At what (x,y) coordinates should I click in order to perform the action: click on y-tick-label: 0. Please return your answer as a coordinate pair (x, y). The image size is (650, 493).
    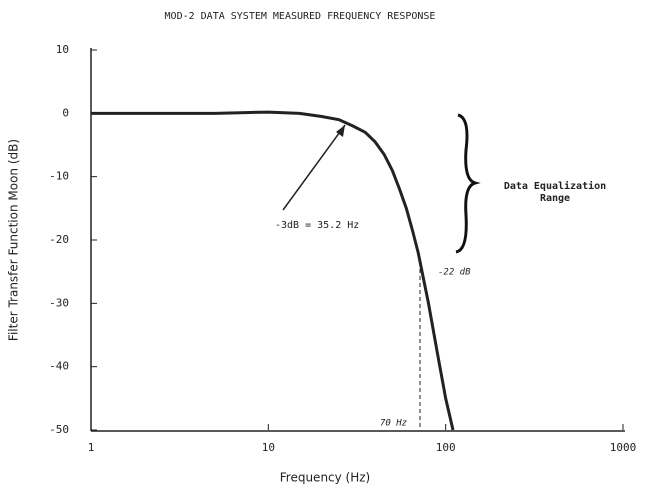
    Looking at the image, I should click on (65, 112).